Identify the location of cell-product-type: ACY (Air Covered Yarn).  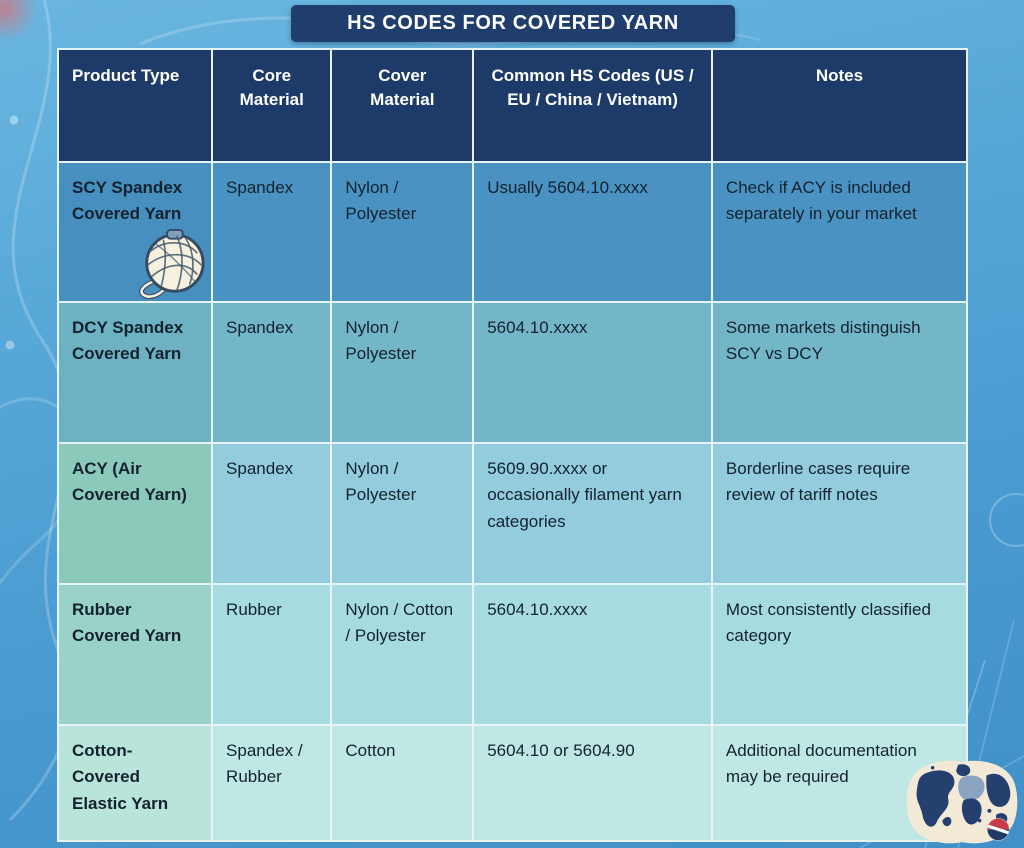
(135, 513).